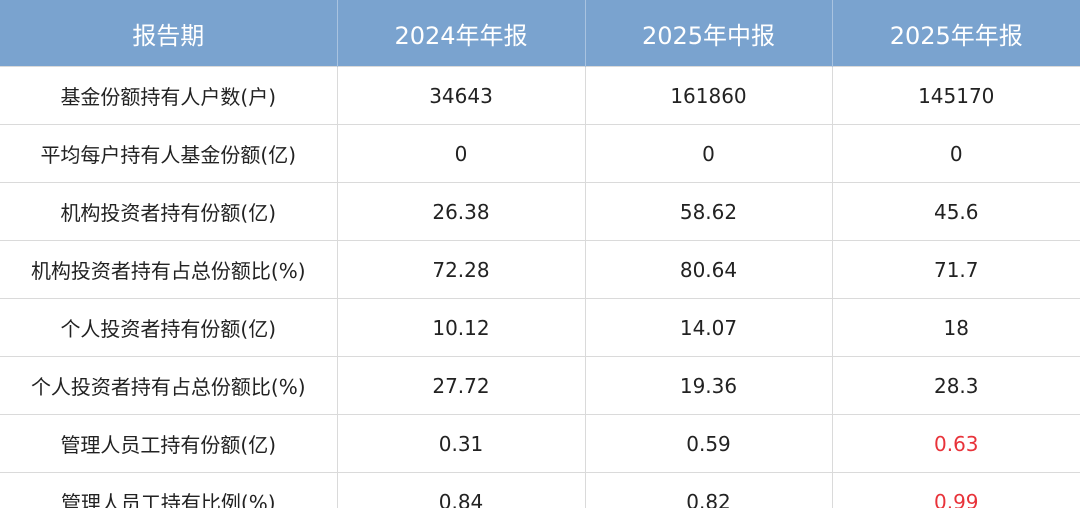  What do you see at coordinates (461, 269) in the screenshot?
I see `value-cell: 72.28` at bounding box center [461, 269].